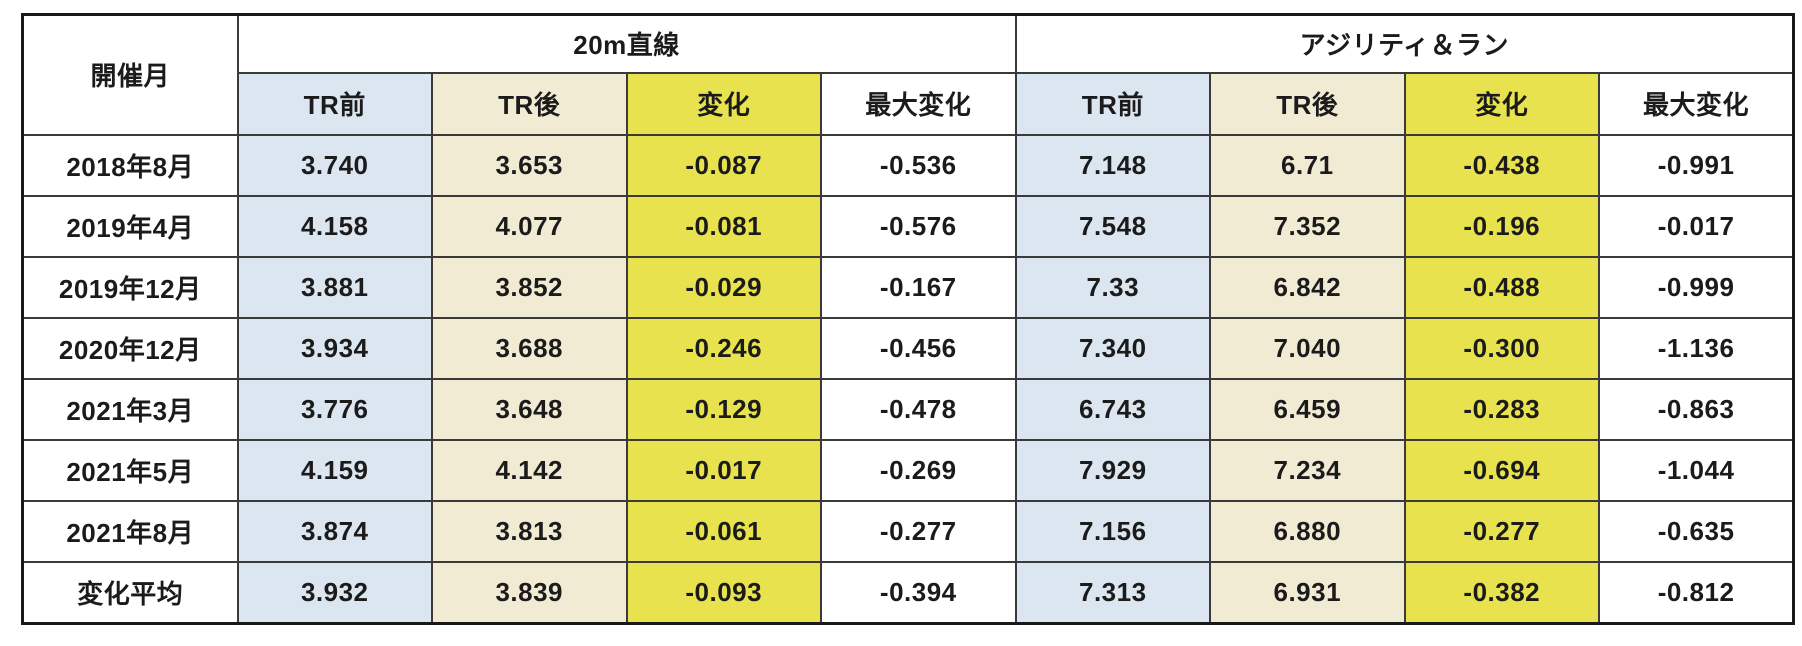 Image resolution: width=1802 pixels, height=646 pixels. Describe the element at coordinates (1502, 471) in the screenshot. I see `change-cell: -0.694` at that location.